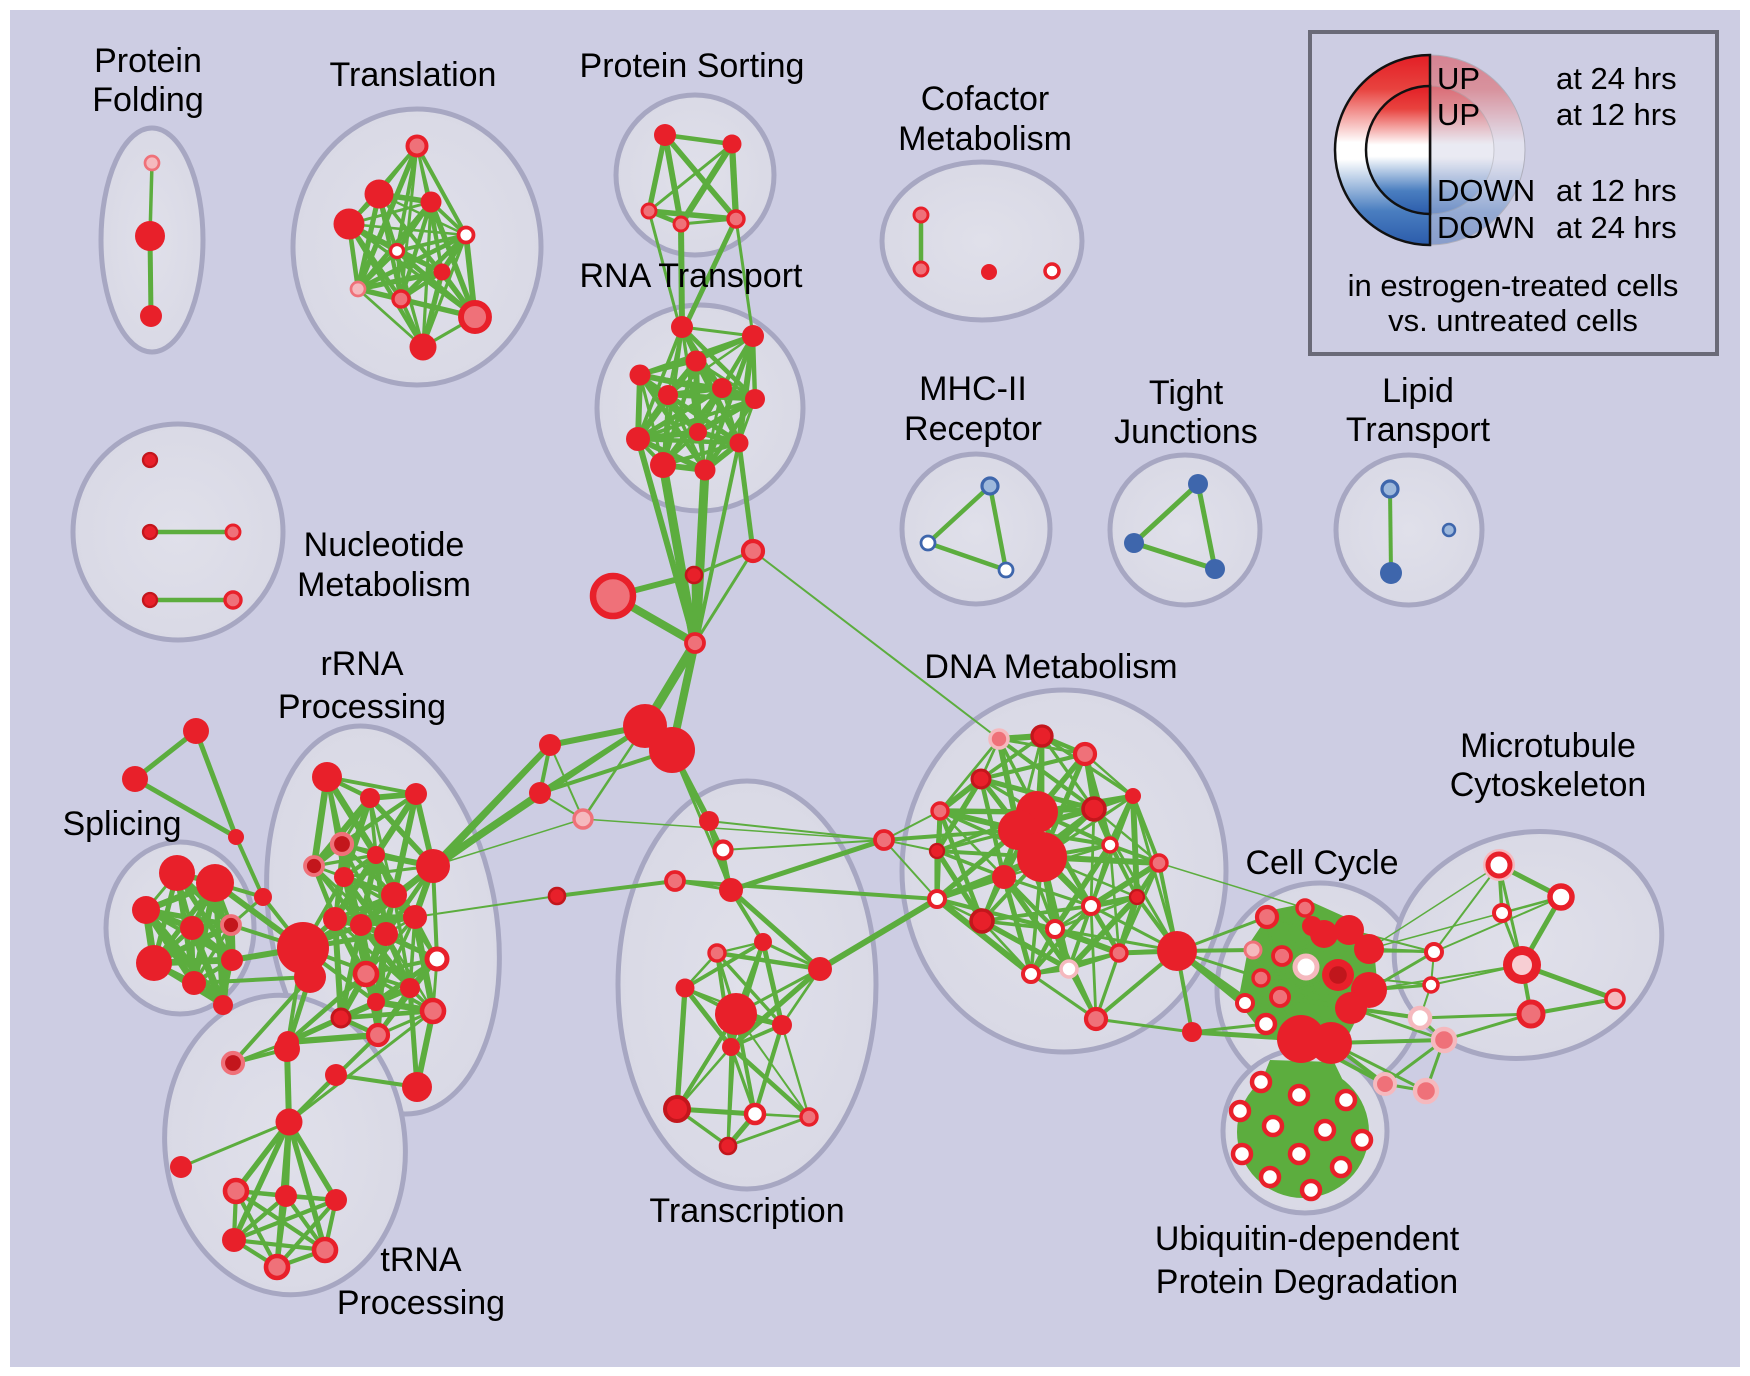  What do you see at coordinates (1307, 1239) in the screenshot?
I see `svg-text: Ubiquitin-dependent` at bounding box center [1307, 1239].